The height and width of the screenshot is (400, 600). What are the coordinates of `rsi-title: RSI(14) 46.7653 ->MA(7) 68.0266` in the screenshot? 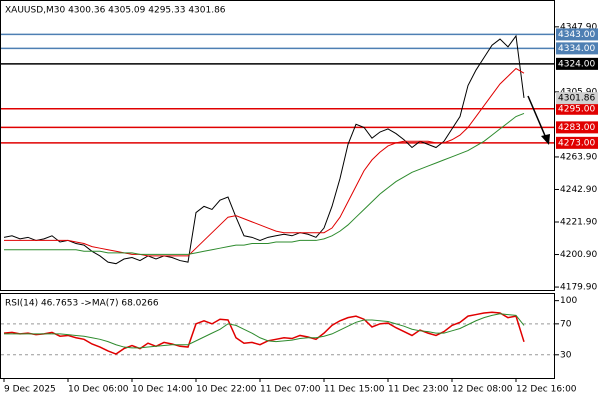 It's located at (82, 304).